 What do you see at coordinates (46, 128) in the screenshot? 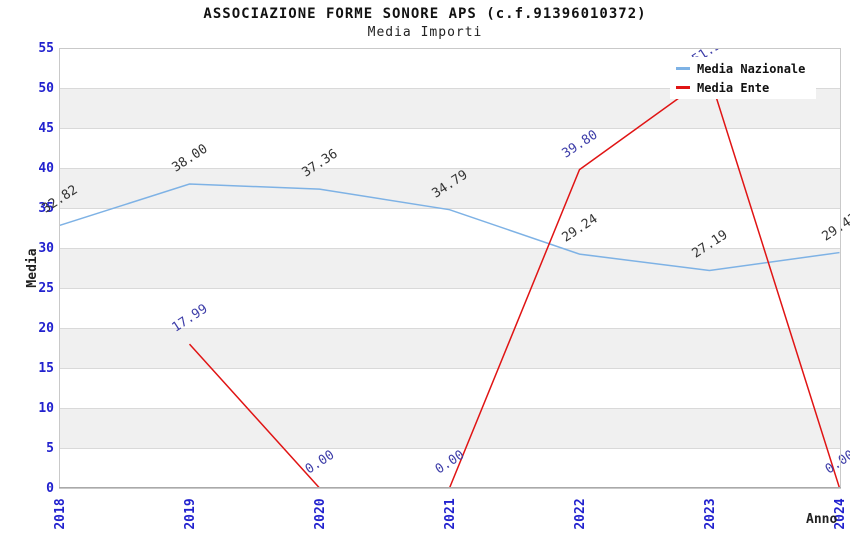
I see `y-tick-label: 45` at bounding box center [46, 128].